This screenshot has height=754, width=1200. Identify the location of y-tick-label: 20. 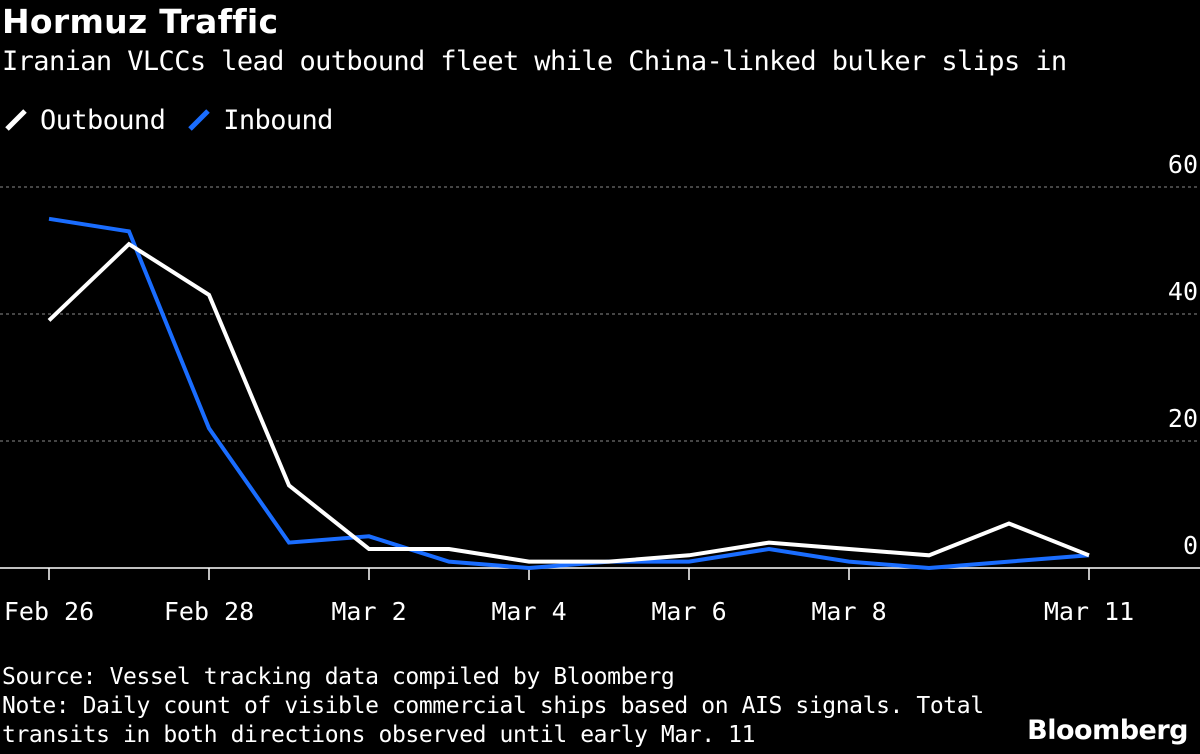
(1183, 418).